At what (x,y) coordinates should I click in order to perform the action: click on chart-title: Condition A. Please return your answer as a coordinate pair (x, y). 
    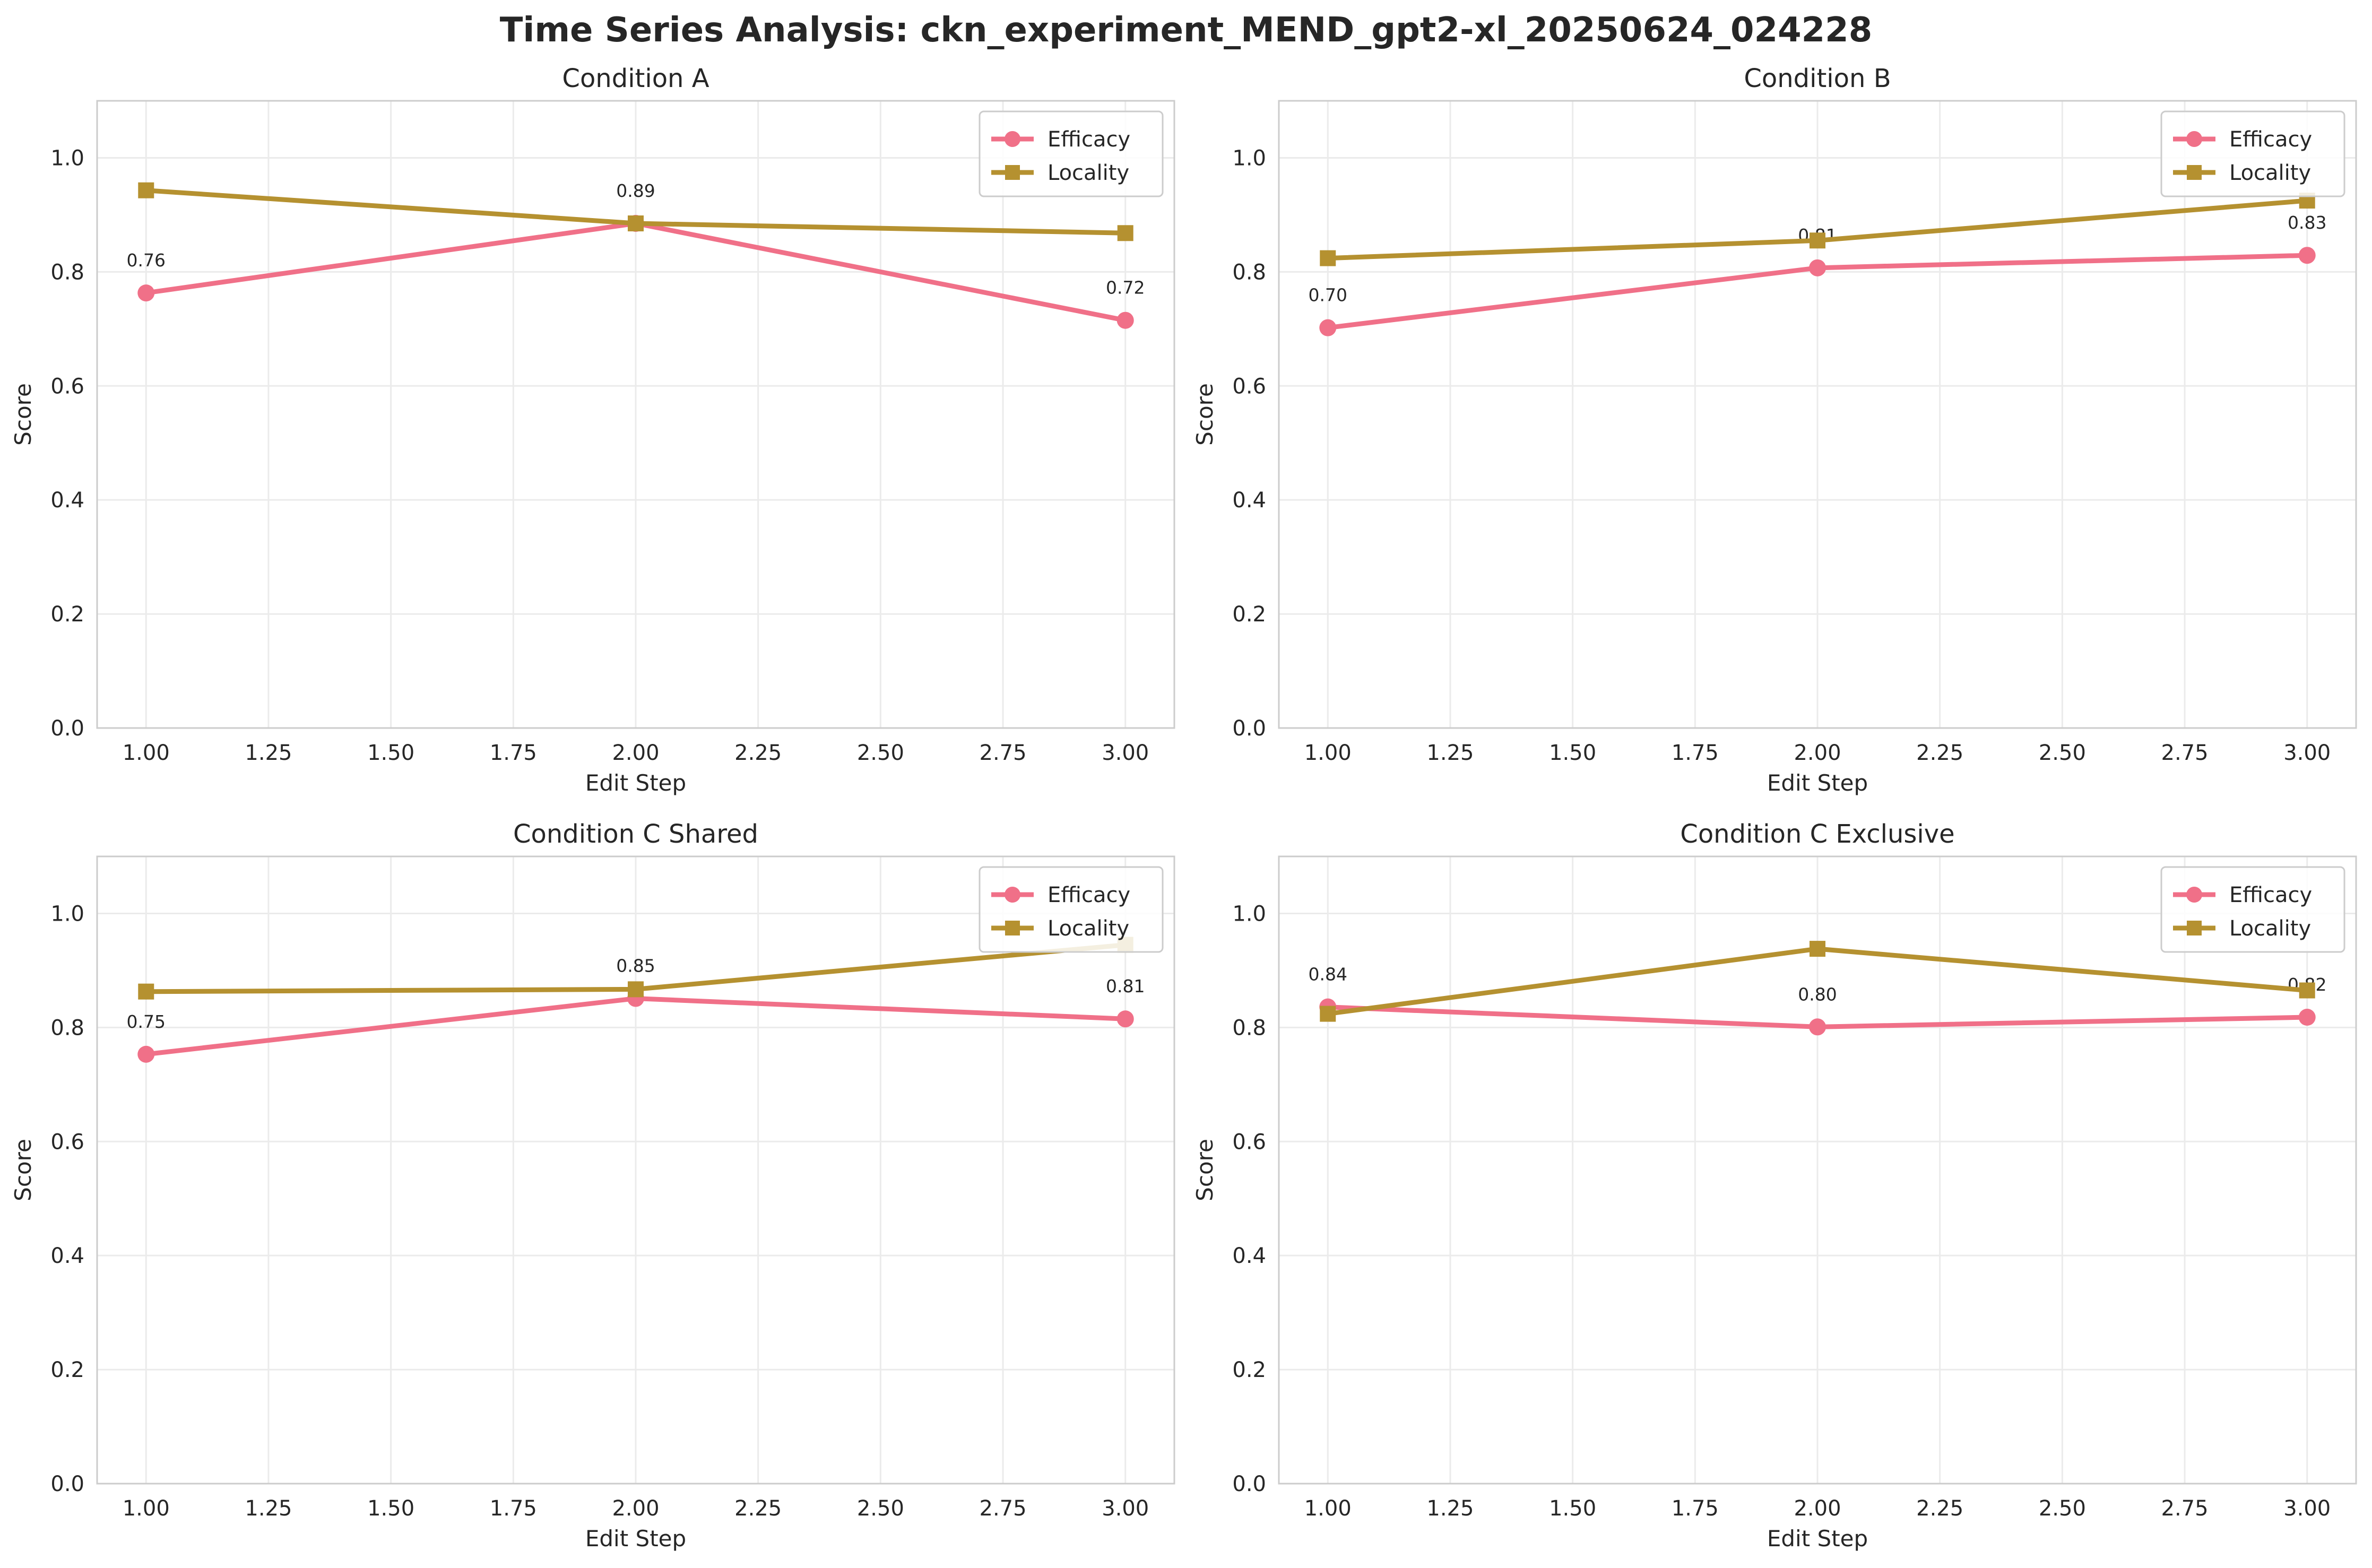
    Looking at the image, I should click on (635, 78).